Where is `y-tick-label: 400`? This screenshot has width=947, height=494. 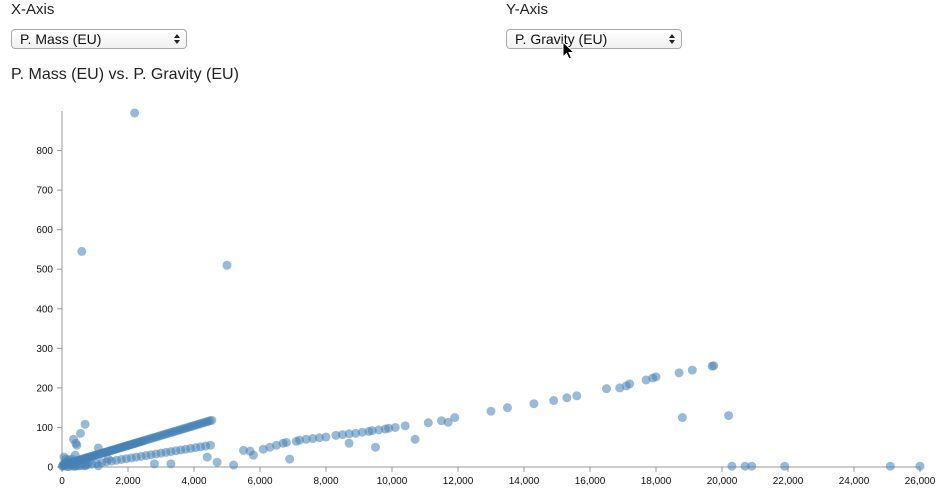
y-tick-label: 400 is located at coordinates (44, 309).